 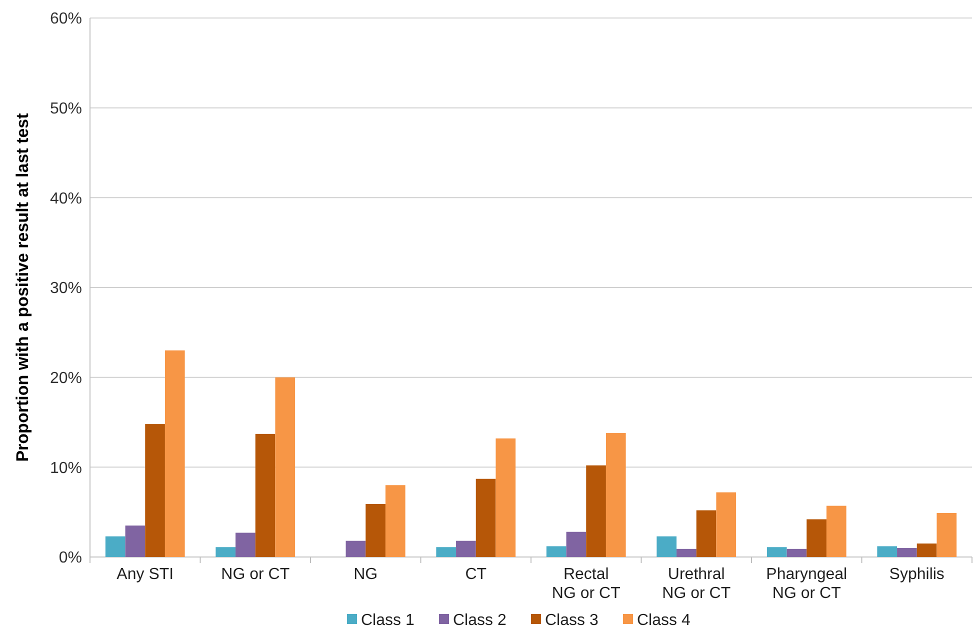 What do you see at coordinates (476, 574) in the screenshot?
I see `x-tick-label: CT` at bounding box center [476, 574].